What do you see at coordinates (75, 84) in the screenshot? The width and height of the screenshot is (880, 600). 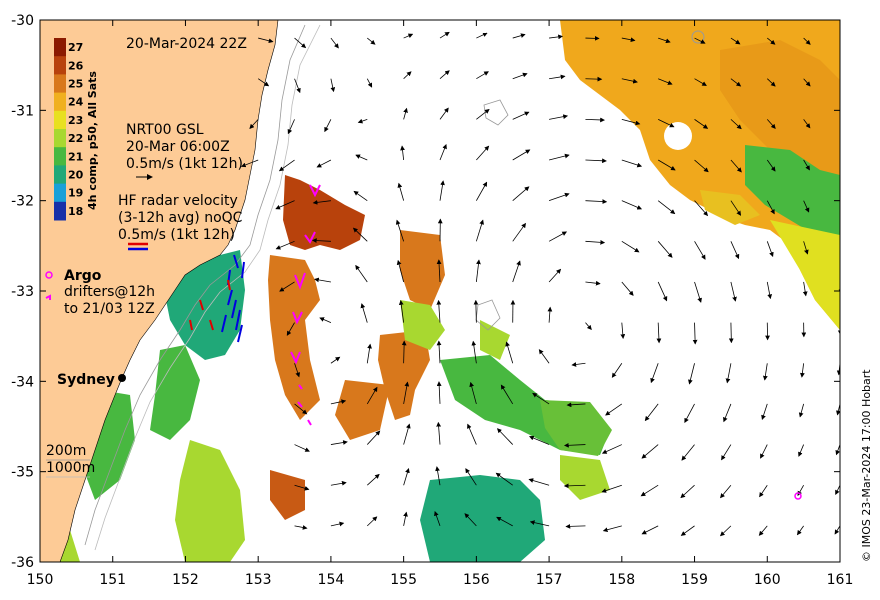 I see `colorbar-tick-label: 25` at bounding box center [75, 84].